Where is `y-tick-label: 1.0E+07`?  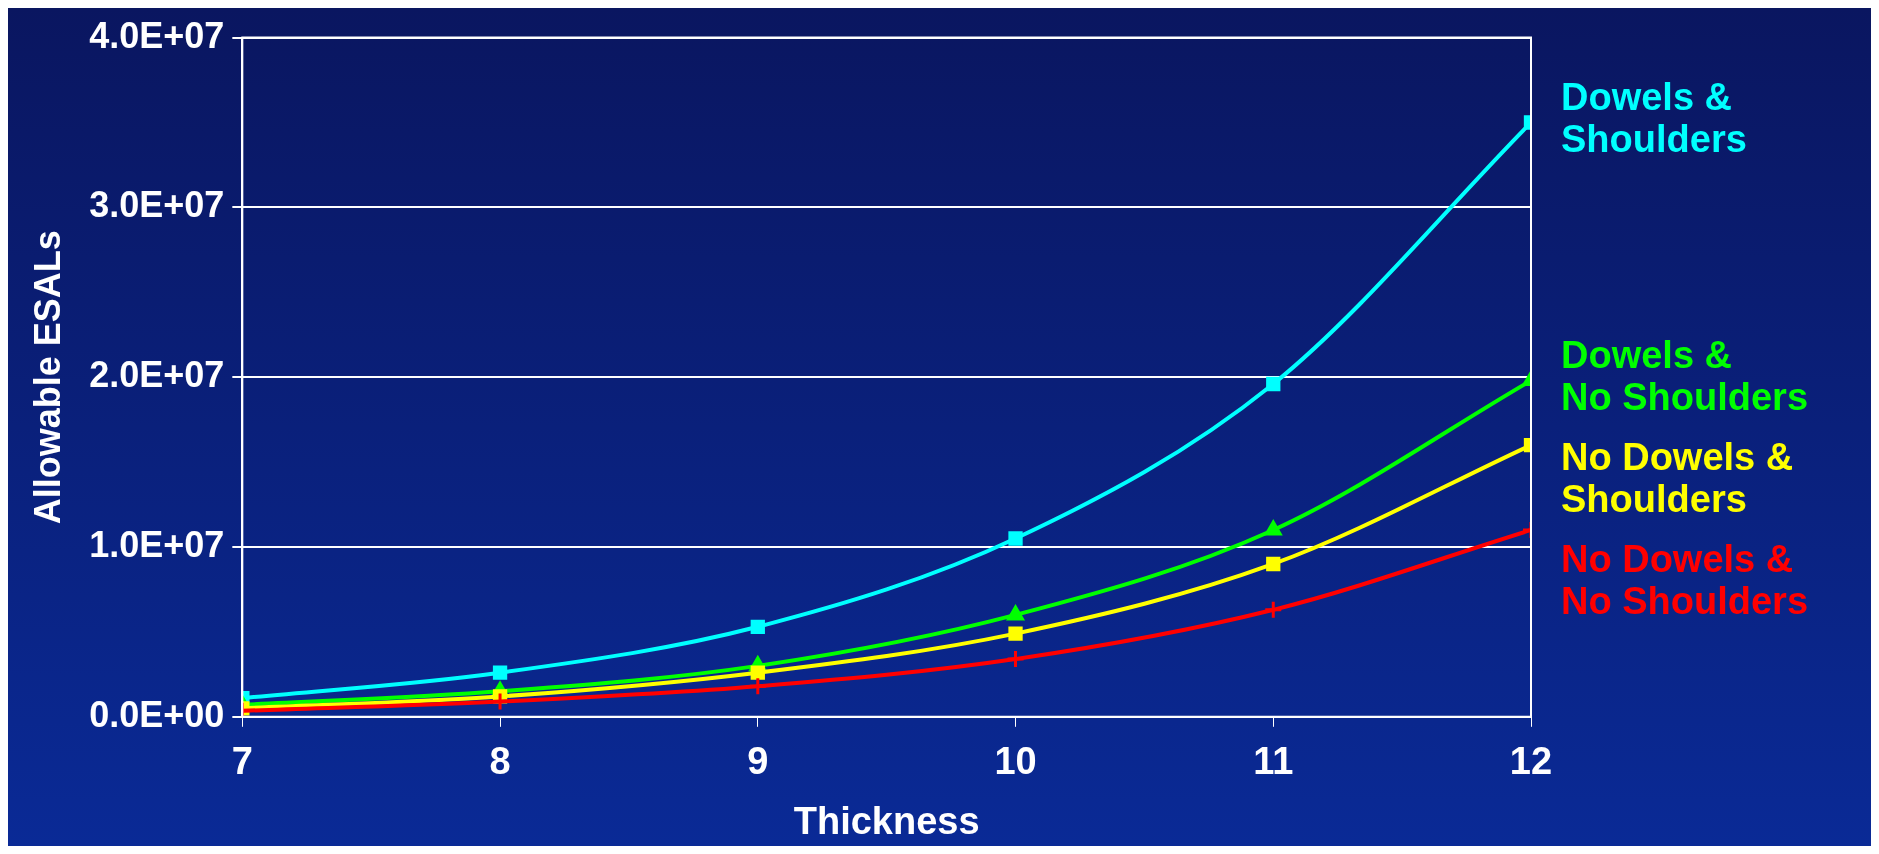
y-tick-label: 1.0E+07 is located at coordinates (157, 544).